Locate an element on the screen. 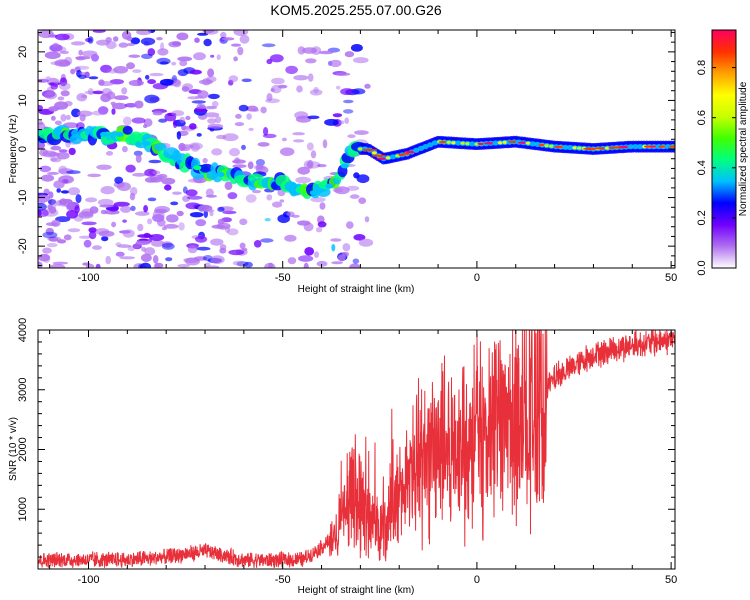  y-tick-label: 3000 is located at coordinates (23, 390).